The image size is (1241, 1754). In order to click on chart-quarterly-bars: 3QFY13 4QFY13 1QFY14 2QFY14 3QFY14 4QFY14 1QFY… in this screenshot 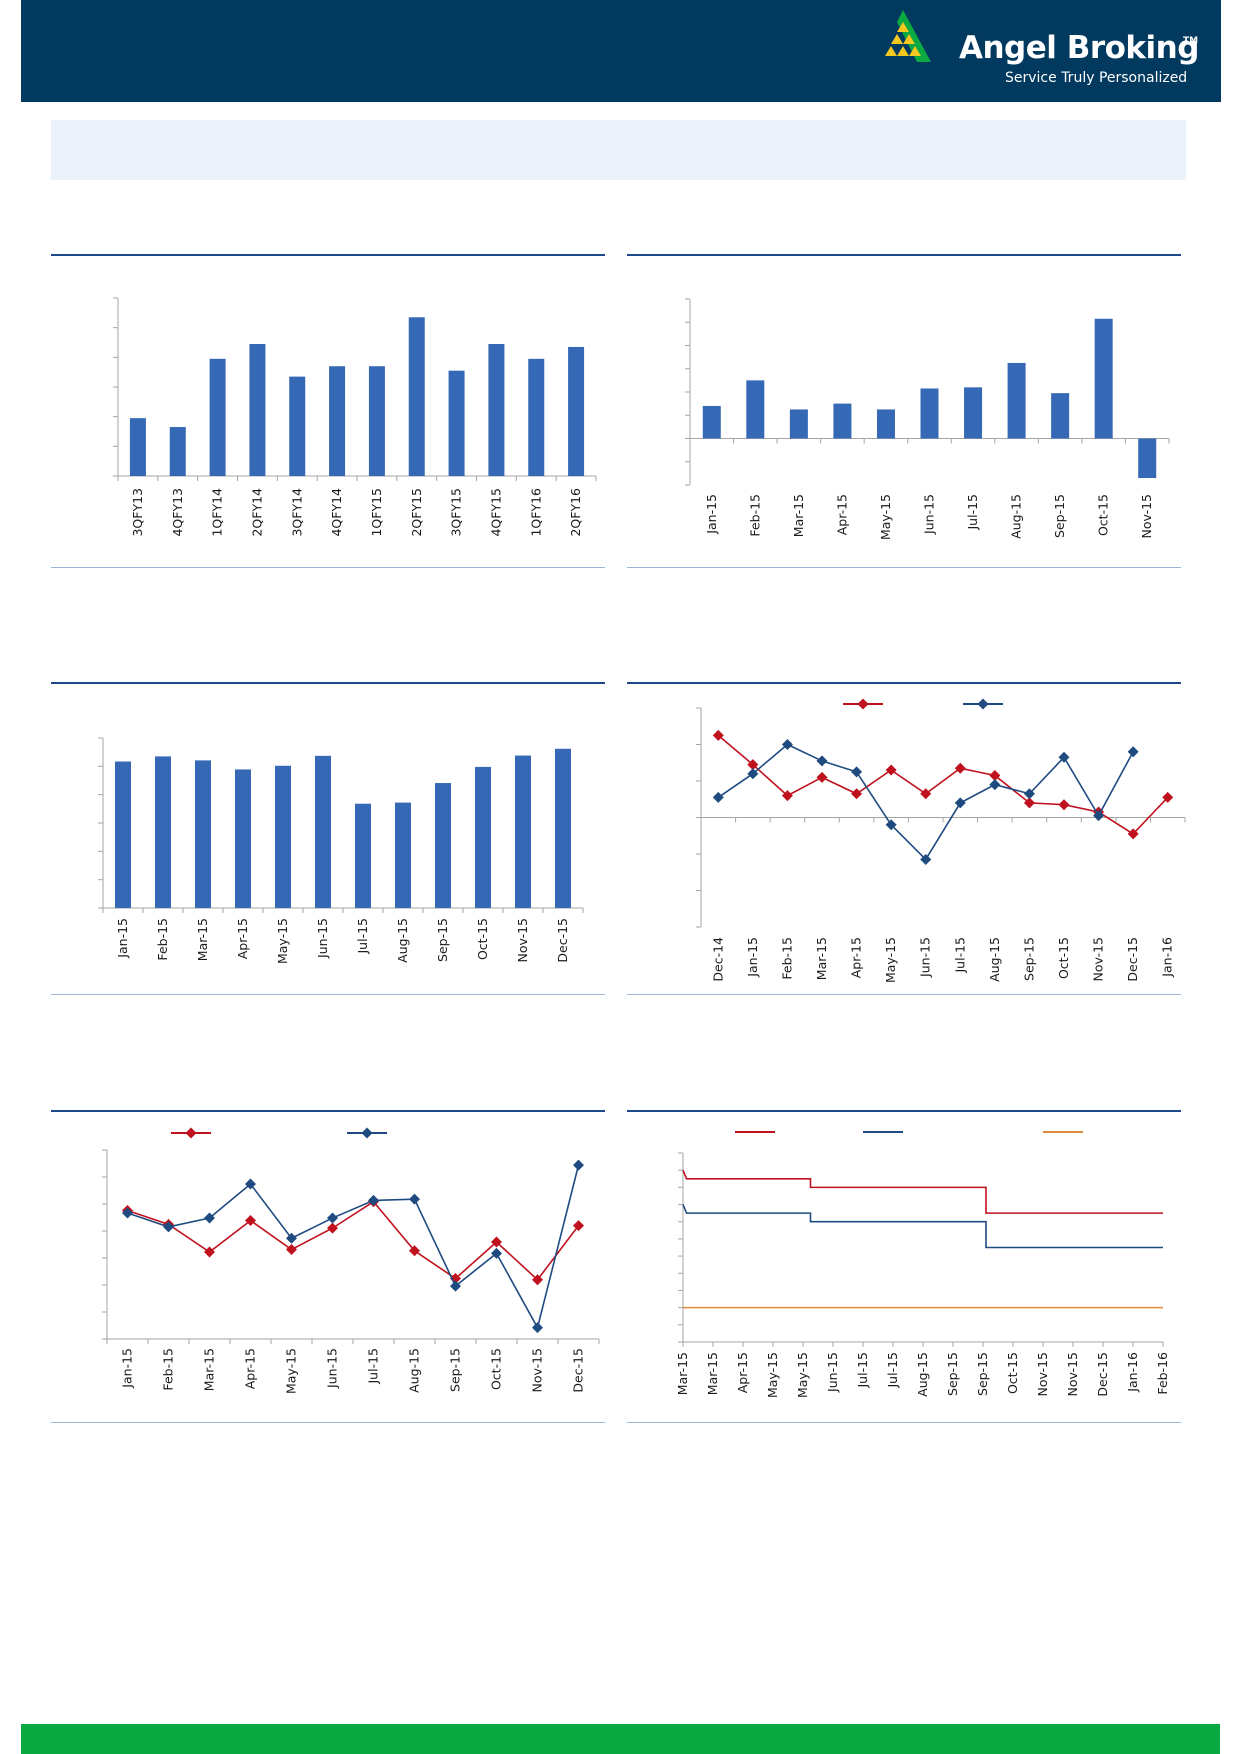, I will do `click(355, 417)`.